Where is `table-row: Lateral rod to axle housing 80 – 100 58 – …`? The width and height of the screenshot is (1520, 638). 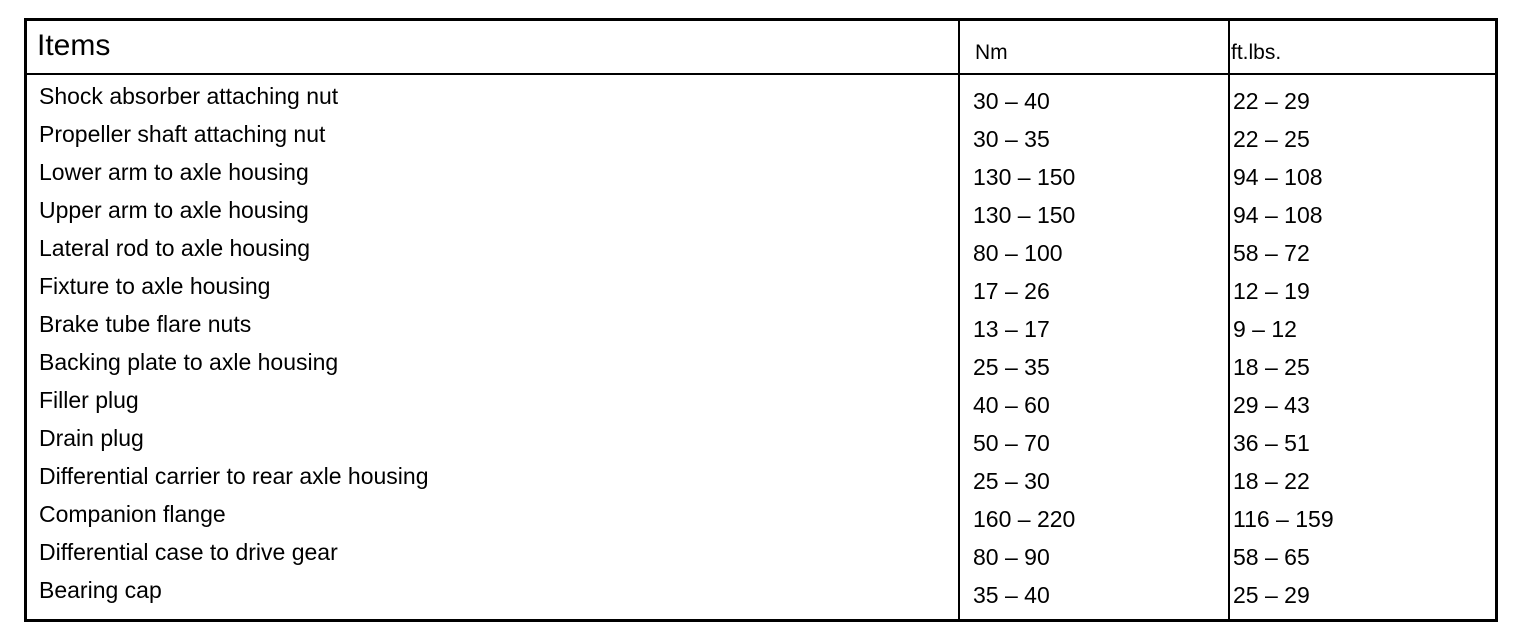
table-row: Lateral rod to axle housing 80 – 100 58 – … is located at coordinates (761, 254).